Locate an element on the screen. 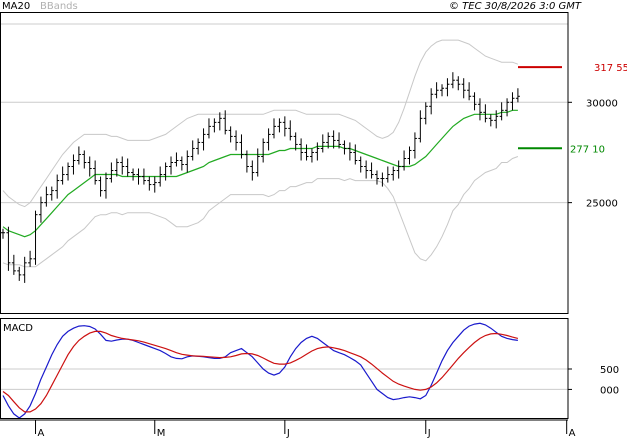 The height and width of the screenshot is (440, 627). bbands-legend-label: BBands is located at coordinates (59, 6).